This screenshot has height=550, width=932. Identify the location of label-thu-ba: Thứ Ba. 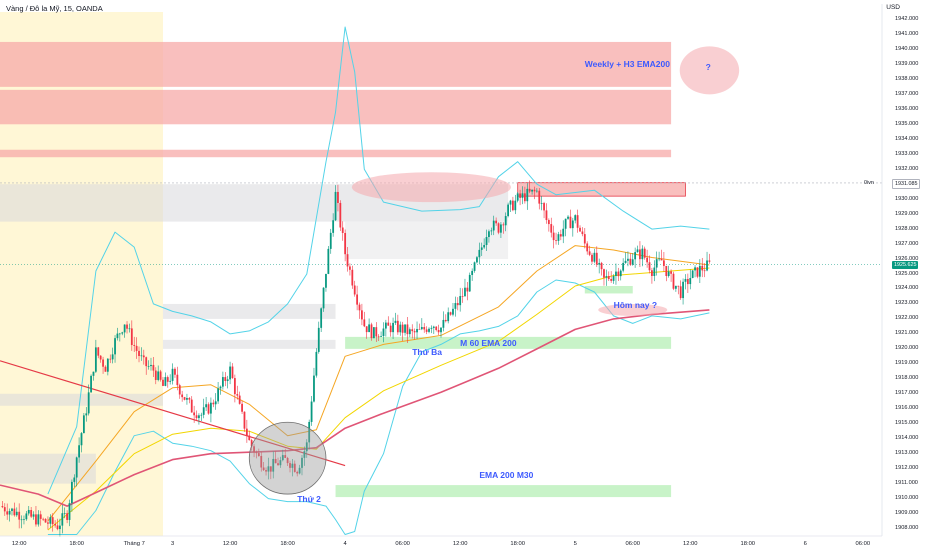
(427, 351).